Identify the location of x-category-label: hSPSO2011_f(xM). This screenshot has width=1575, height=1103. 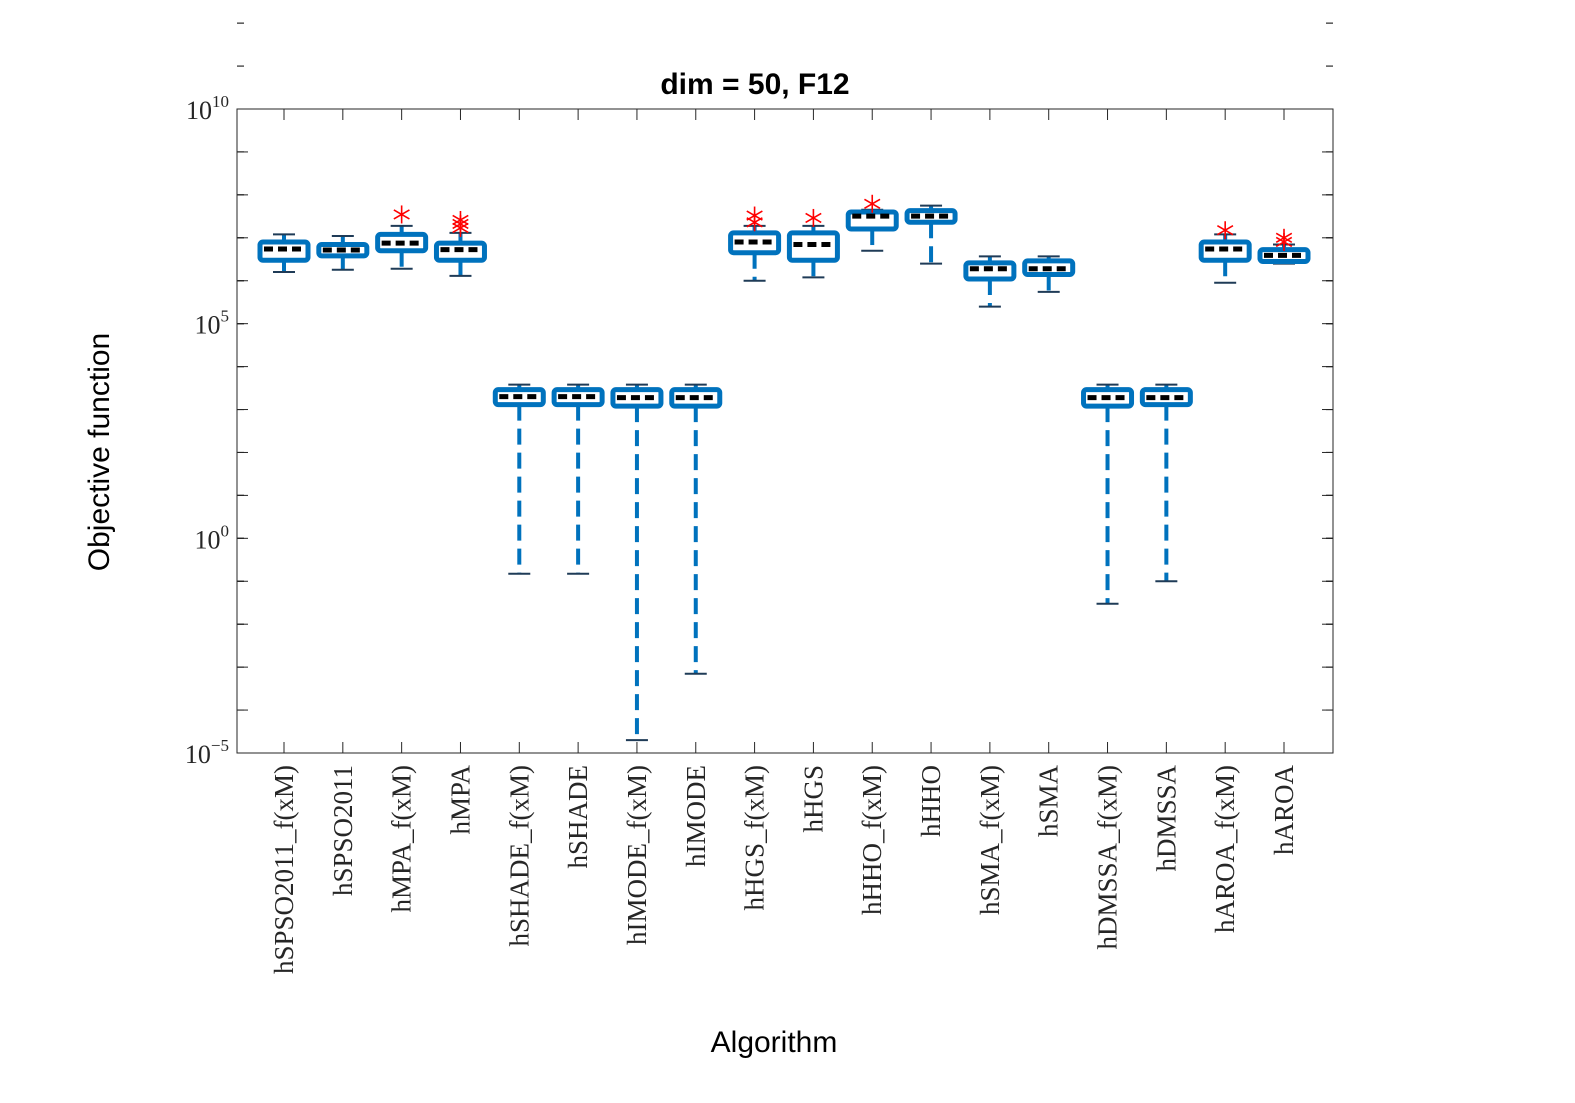
(284, 869).